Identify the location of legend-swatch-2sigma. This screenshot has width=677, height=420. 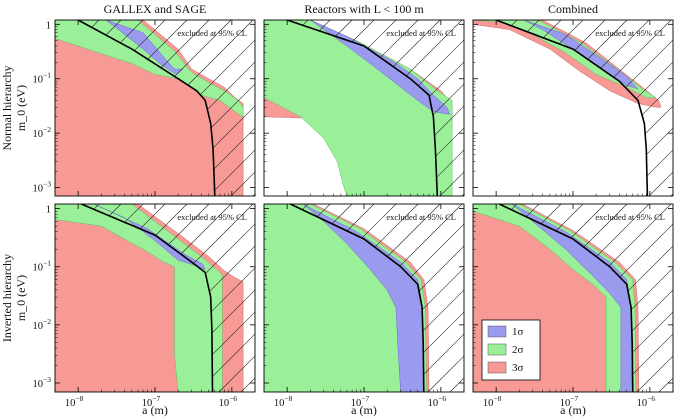
(497, 349).